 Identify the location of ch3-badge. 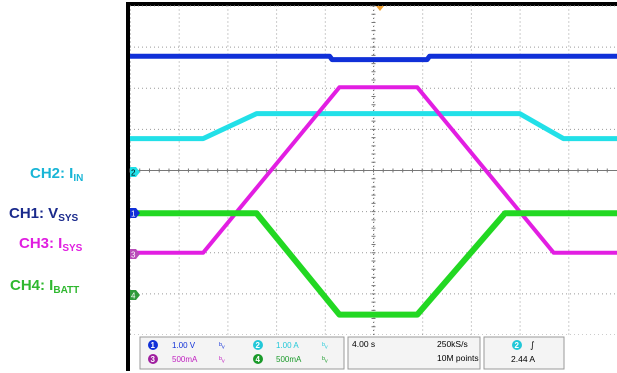
(153, 359).